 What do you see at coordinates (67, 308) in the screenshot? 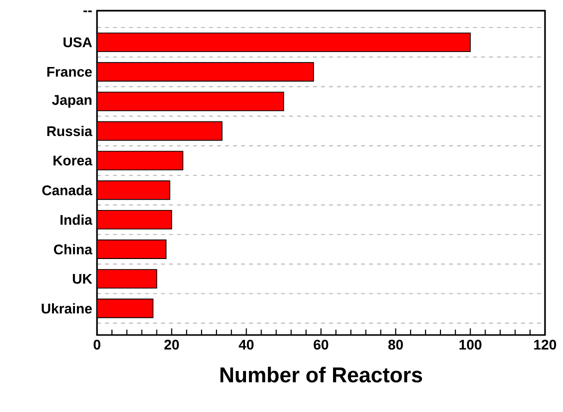
I see `y-tick-label: Ukraine` at bounding box center [67, 308].